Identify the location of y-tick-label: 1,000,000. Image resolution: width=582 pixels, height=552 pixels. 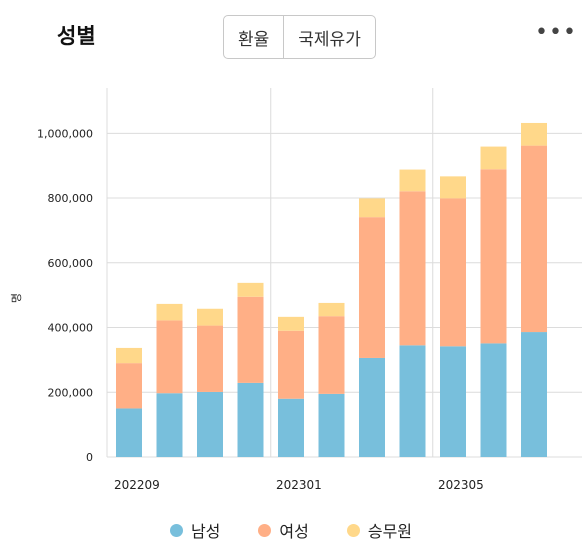
(65, 133).